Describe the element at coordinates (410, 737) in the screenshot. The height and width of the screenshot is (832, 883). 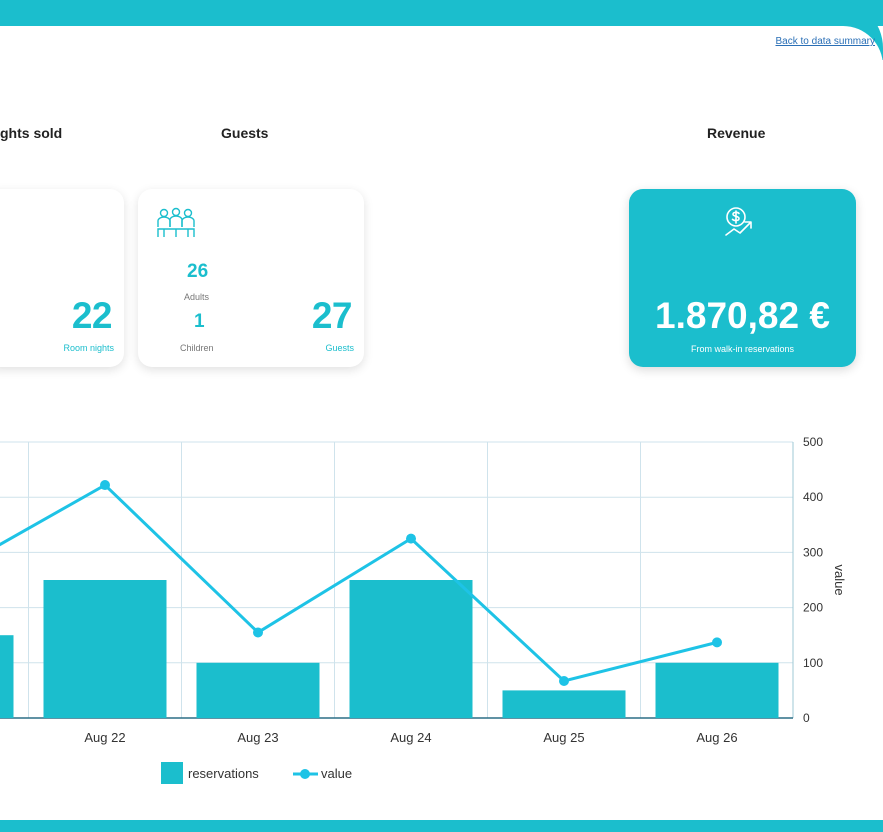
I see `x-tick-label: Aug 24` at that location.